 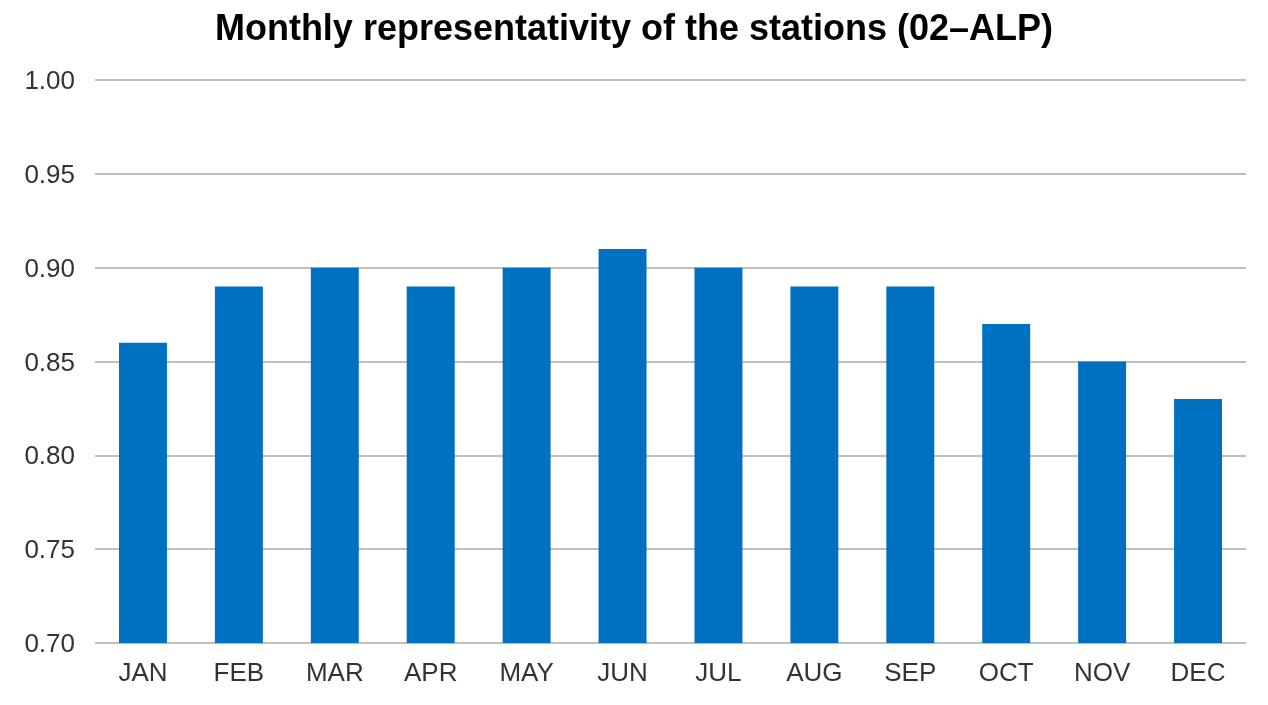 I want to click on y-tick-label: 0.75, so click(x=49, y=549).